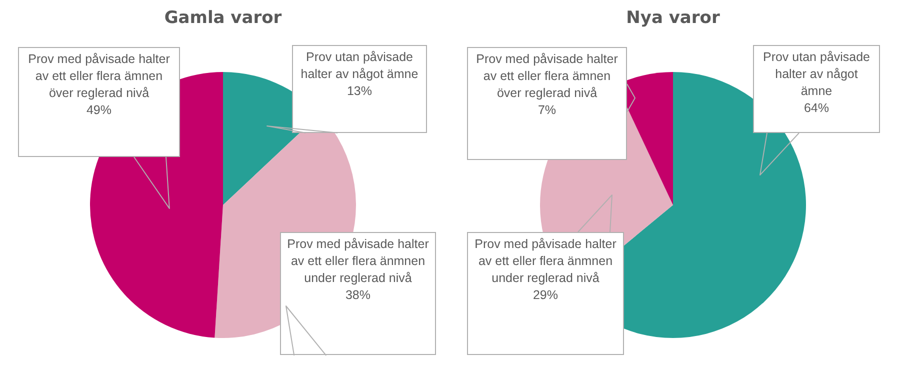 The height and width of the screenshot is (370, 900). Describe the element at coordinates (547, 110) in the screenshot. I see `data-label: 7%` at that location.